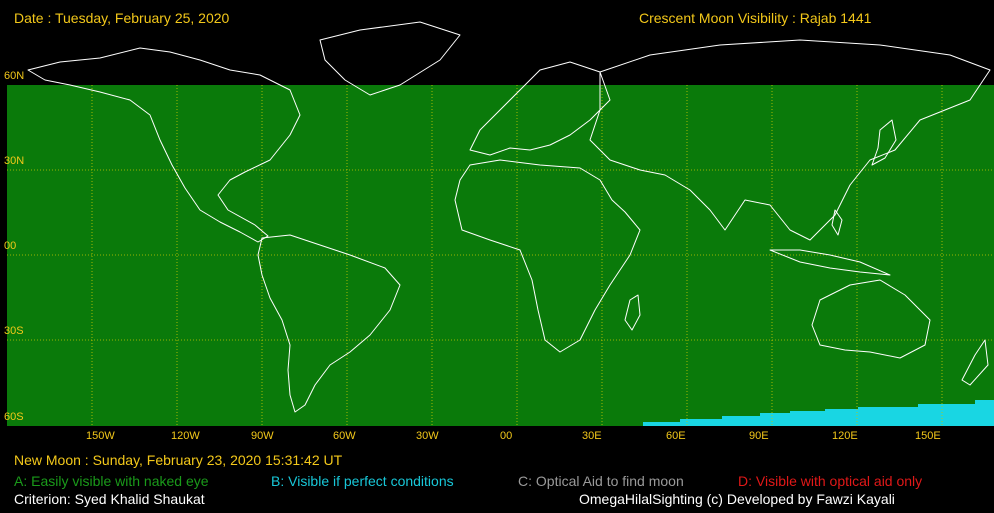 This screenshot has width=994, height=513. I want to click on legend-zone-a: A: Easily visible with naked eye, so click(111, 481).